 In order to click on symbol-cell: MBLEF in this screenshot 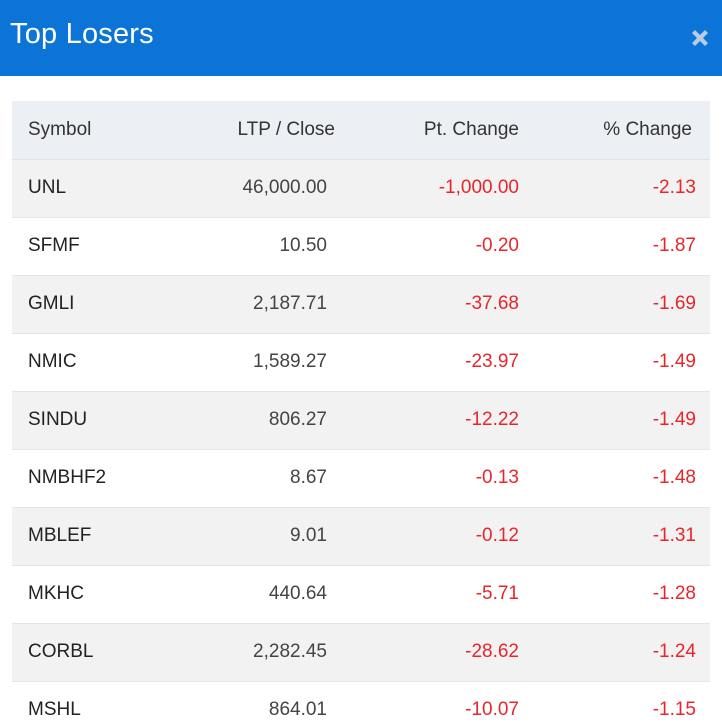, I will do `click(100, 536)`.